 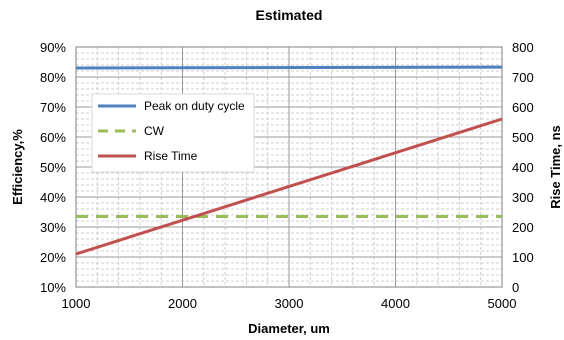 What do you see at coordinates (523, 77) in the screenshot?
I see `y2-tick-label: 700` at bounding box center [523, 77].